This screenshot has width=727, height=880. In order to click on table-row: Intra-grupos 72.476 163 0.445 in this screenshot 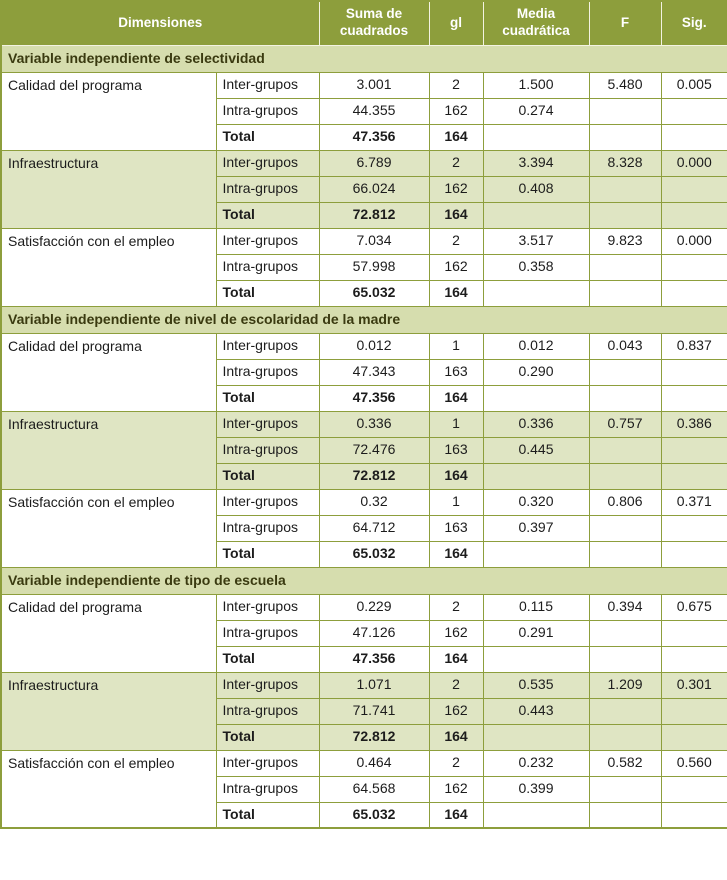, I will do `click(364, 450)`.